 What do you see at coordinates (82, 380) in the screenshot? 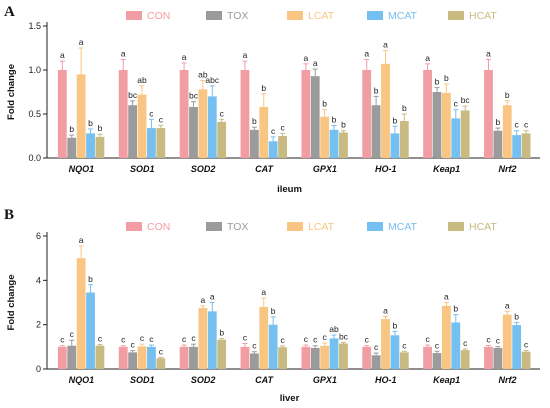
I see `panel-b-category-label: NQO1` at bounding box center [82, 380].